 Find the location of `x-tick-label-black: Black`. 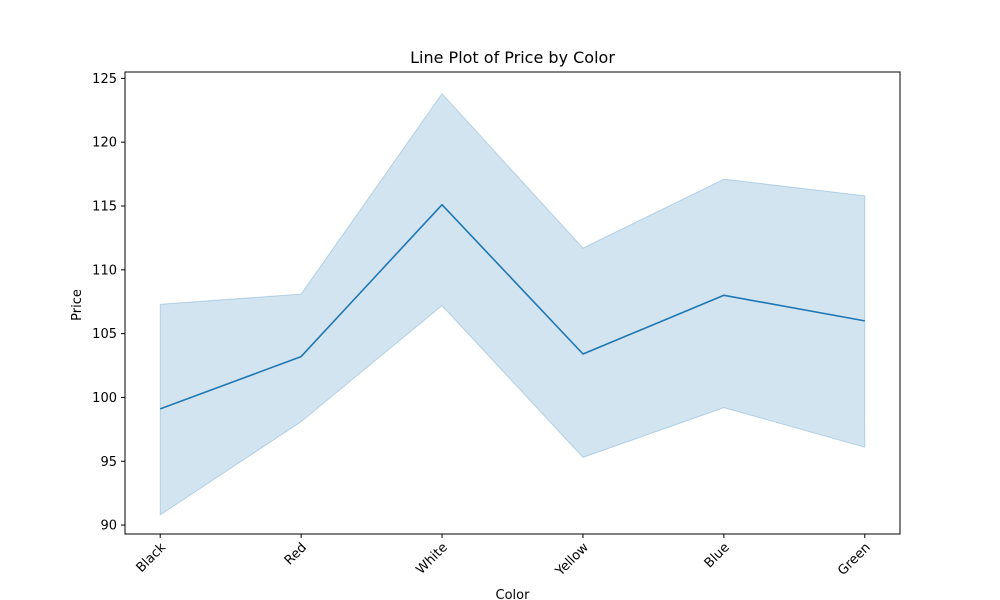

x-tick-label-black: Black is located at coordinates (152, 558).